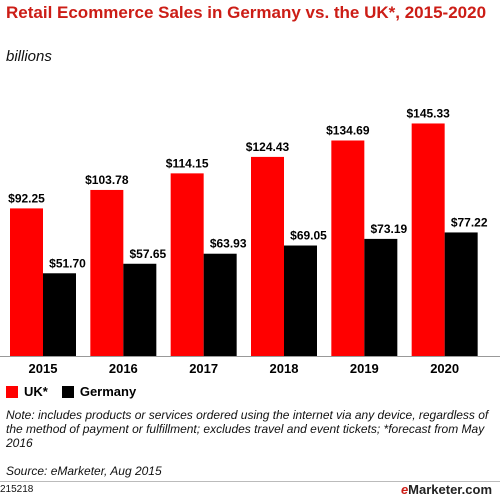  What do you see at coordinates (348, 130) in the screenshot?
I see `value-label-uk-2019: $134.69` at bounding box center [348, 130].